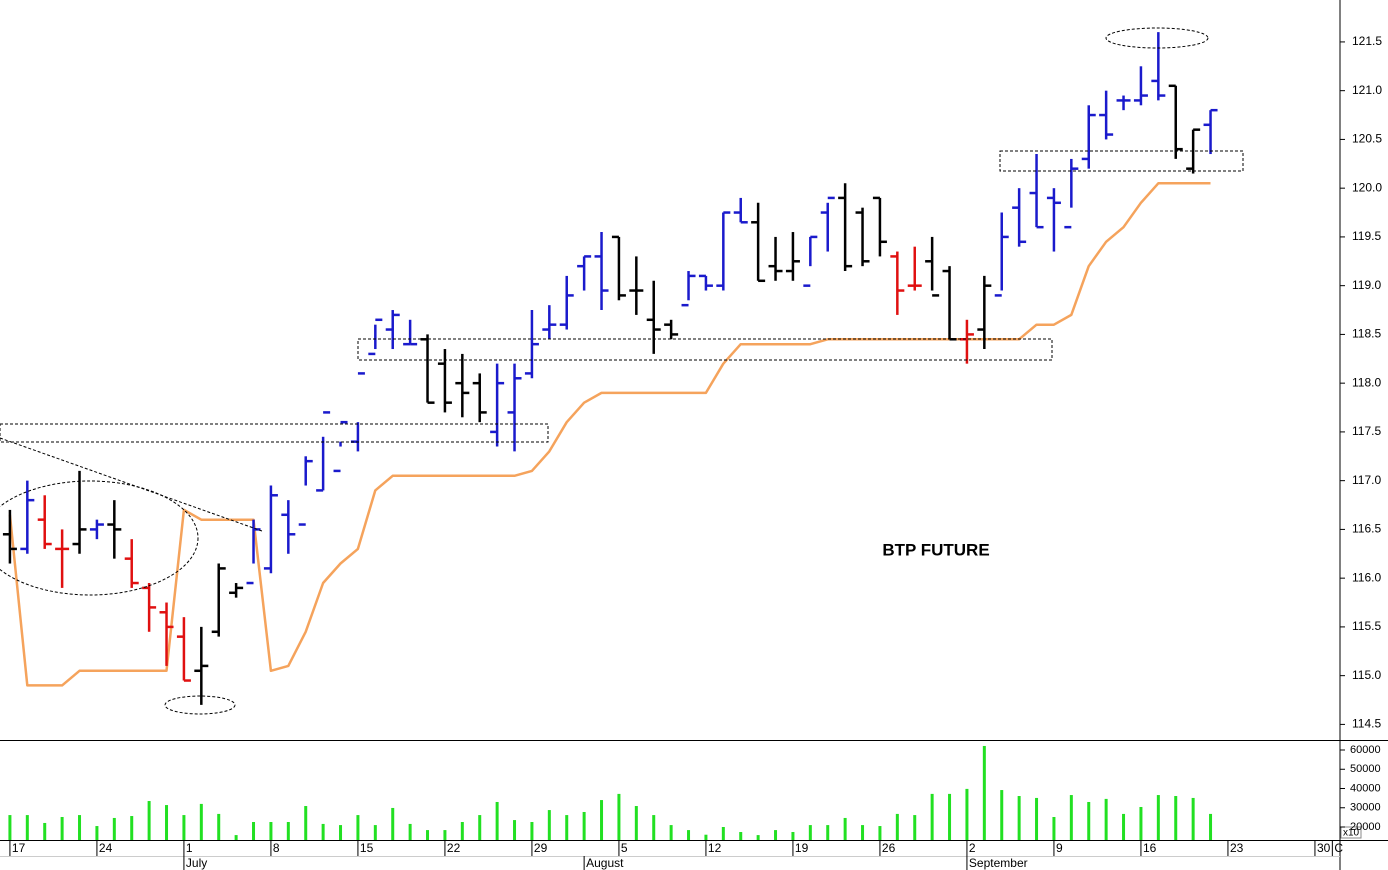 Image resolution: width=1388 pixels, height=870 pixels. Describe the element at coordinates (1324, 848) in the screenshot. I see `x-tick-label: 30` at that location.